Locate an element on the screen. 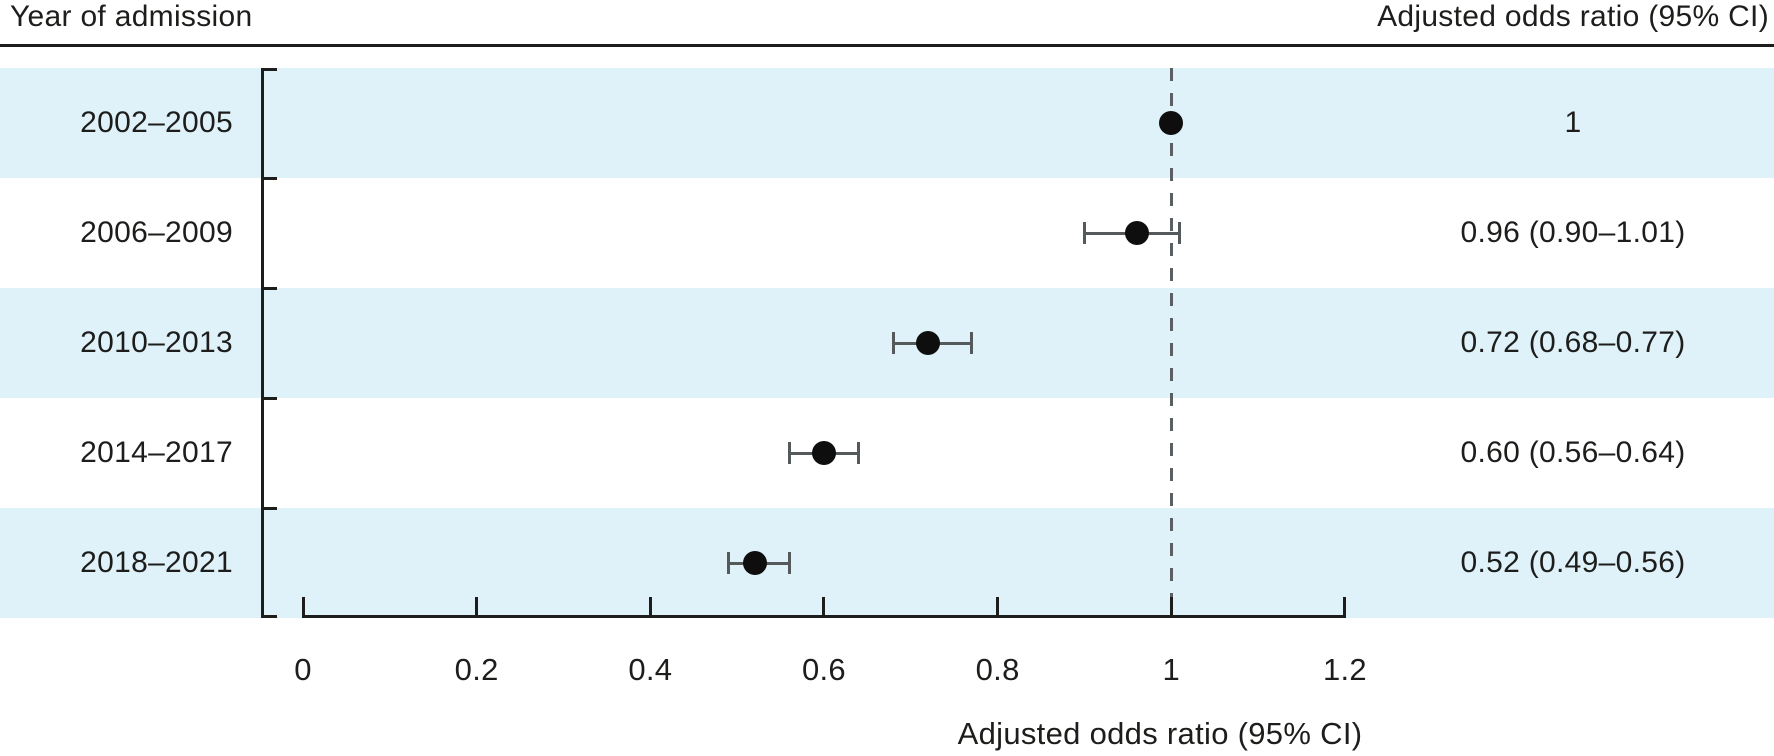 The image size is (1774, 756). or-value: 1 is located at coordinates (1573, 122).